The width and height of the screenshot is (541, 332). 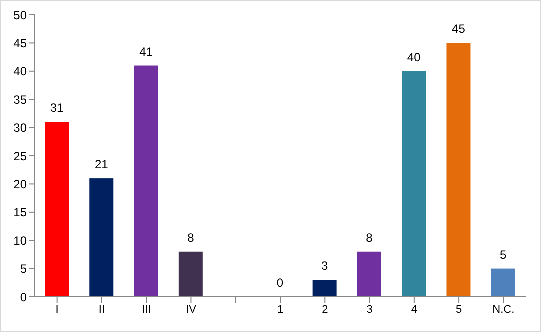 I want to click on y-tick-label: 5, so click(x=24, y=269).